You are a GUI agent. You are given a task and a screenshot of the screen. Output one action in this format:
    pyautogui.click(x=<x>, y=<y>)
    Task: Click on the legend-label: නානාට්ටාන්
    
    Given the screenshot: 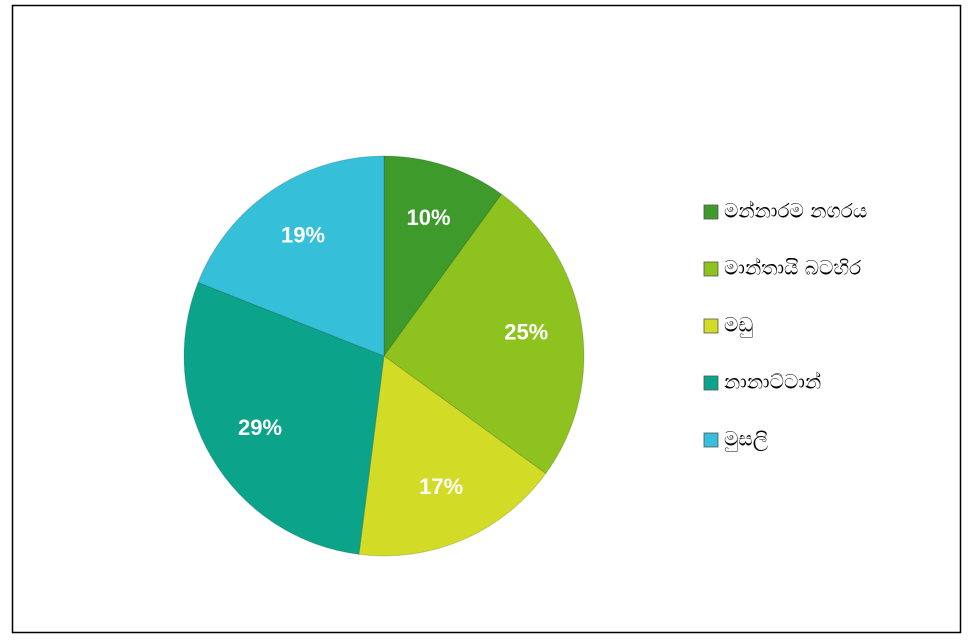 What is the action you would take?
    pyautogui.click(x=772, y=382)
    